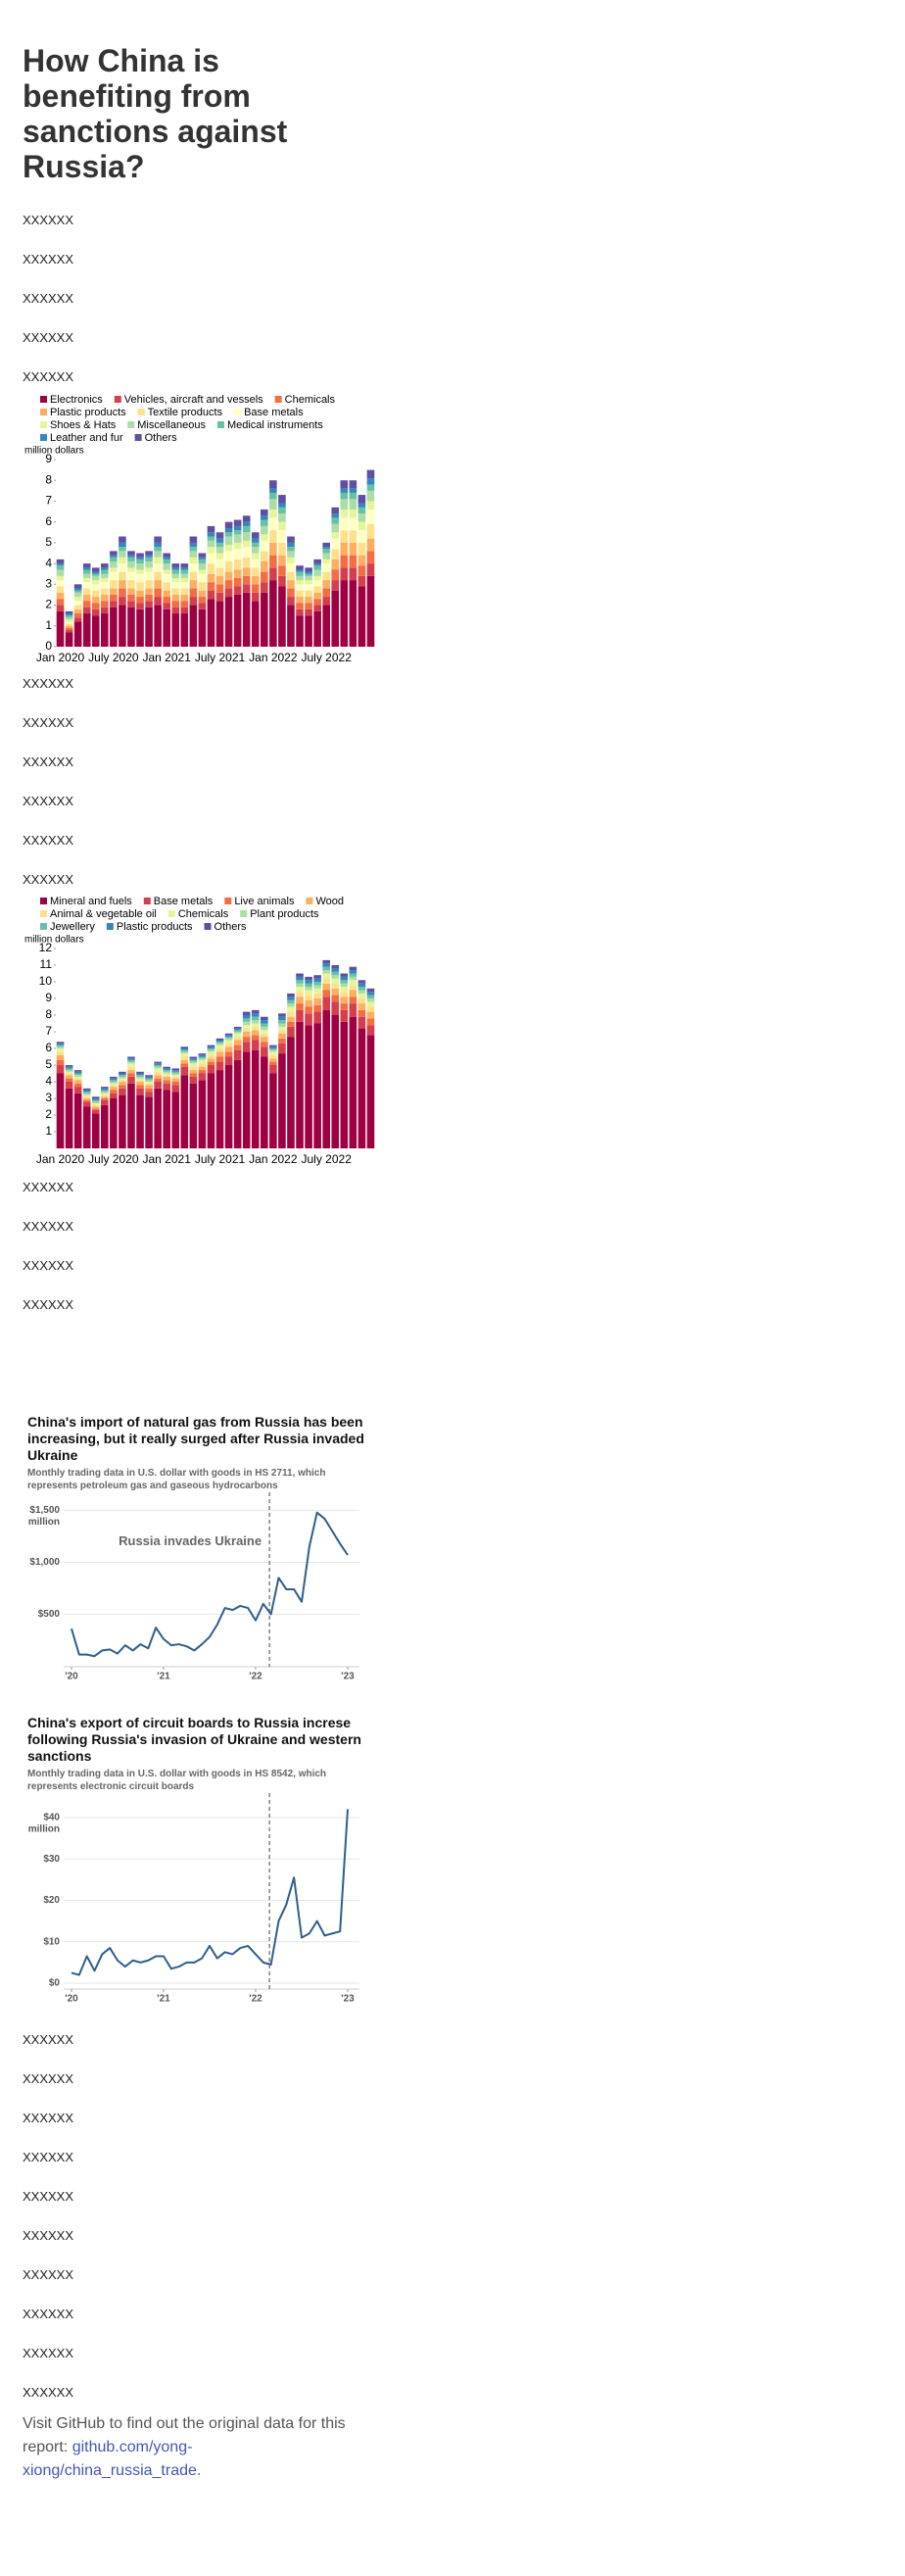 The image size is (905, 2576). Describe the element at coordinates (348, 1677) in the screenshot. I see `x-tick-label: '23` at that location.